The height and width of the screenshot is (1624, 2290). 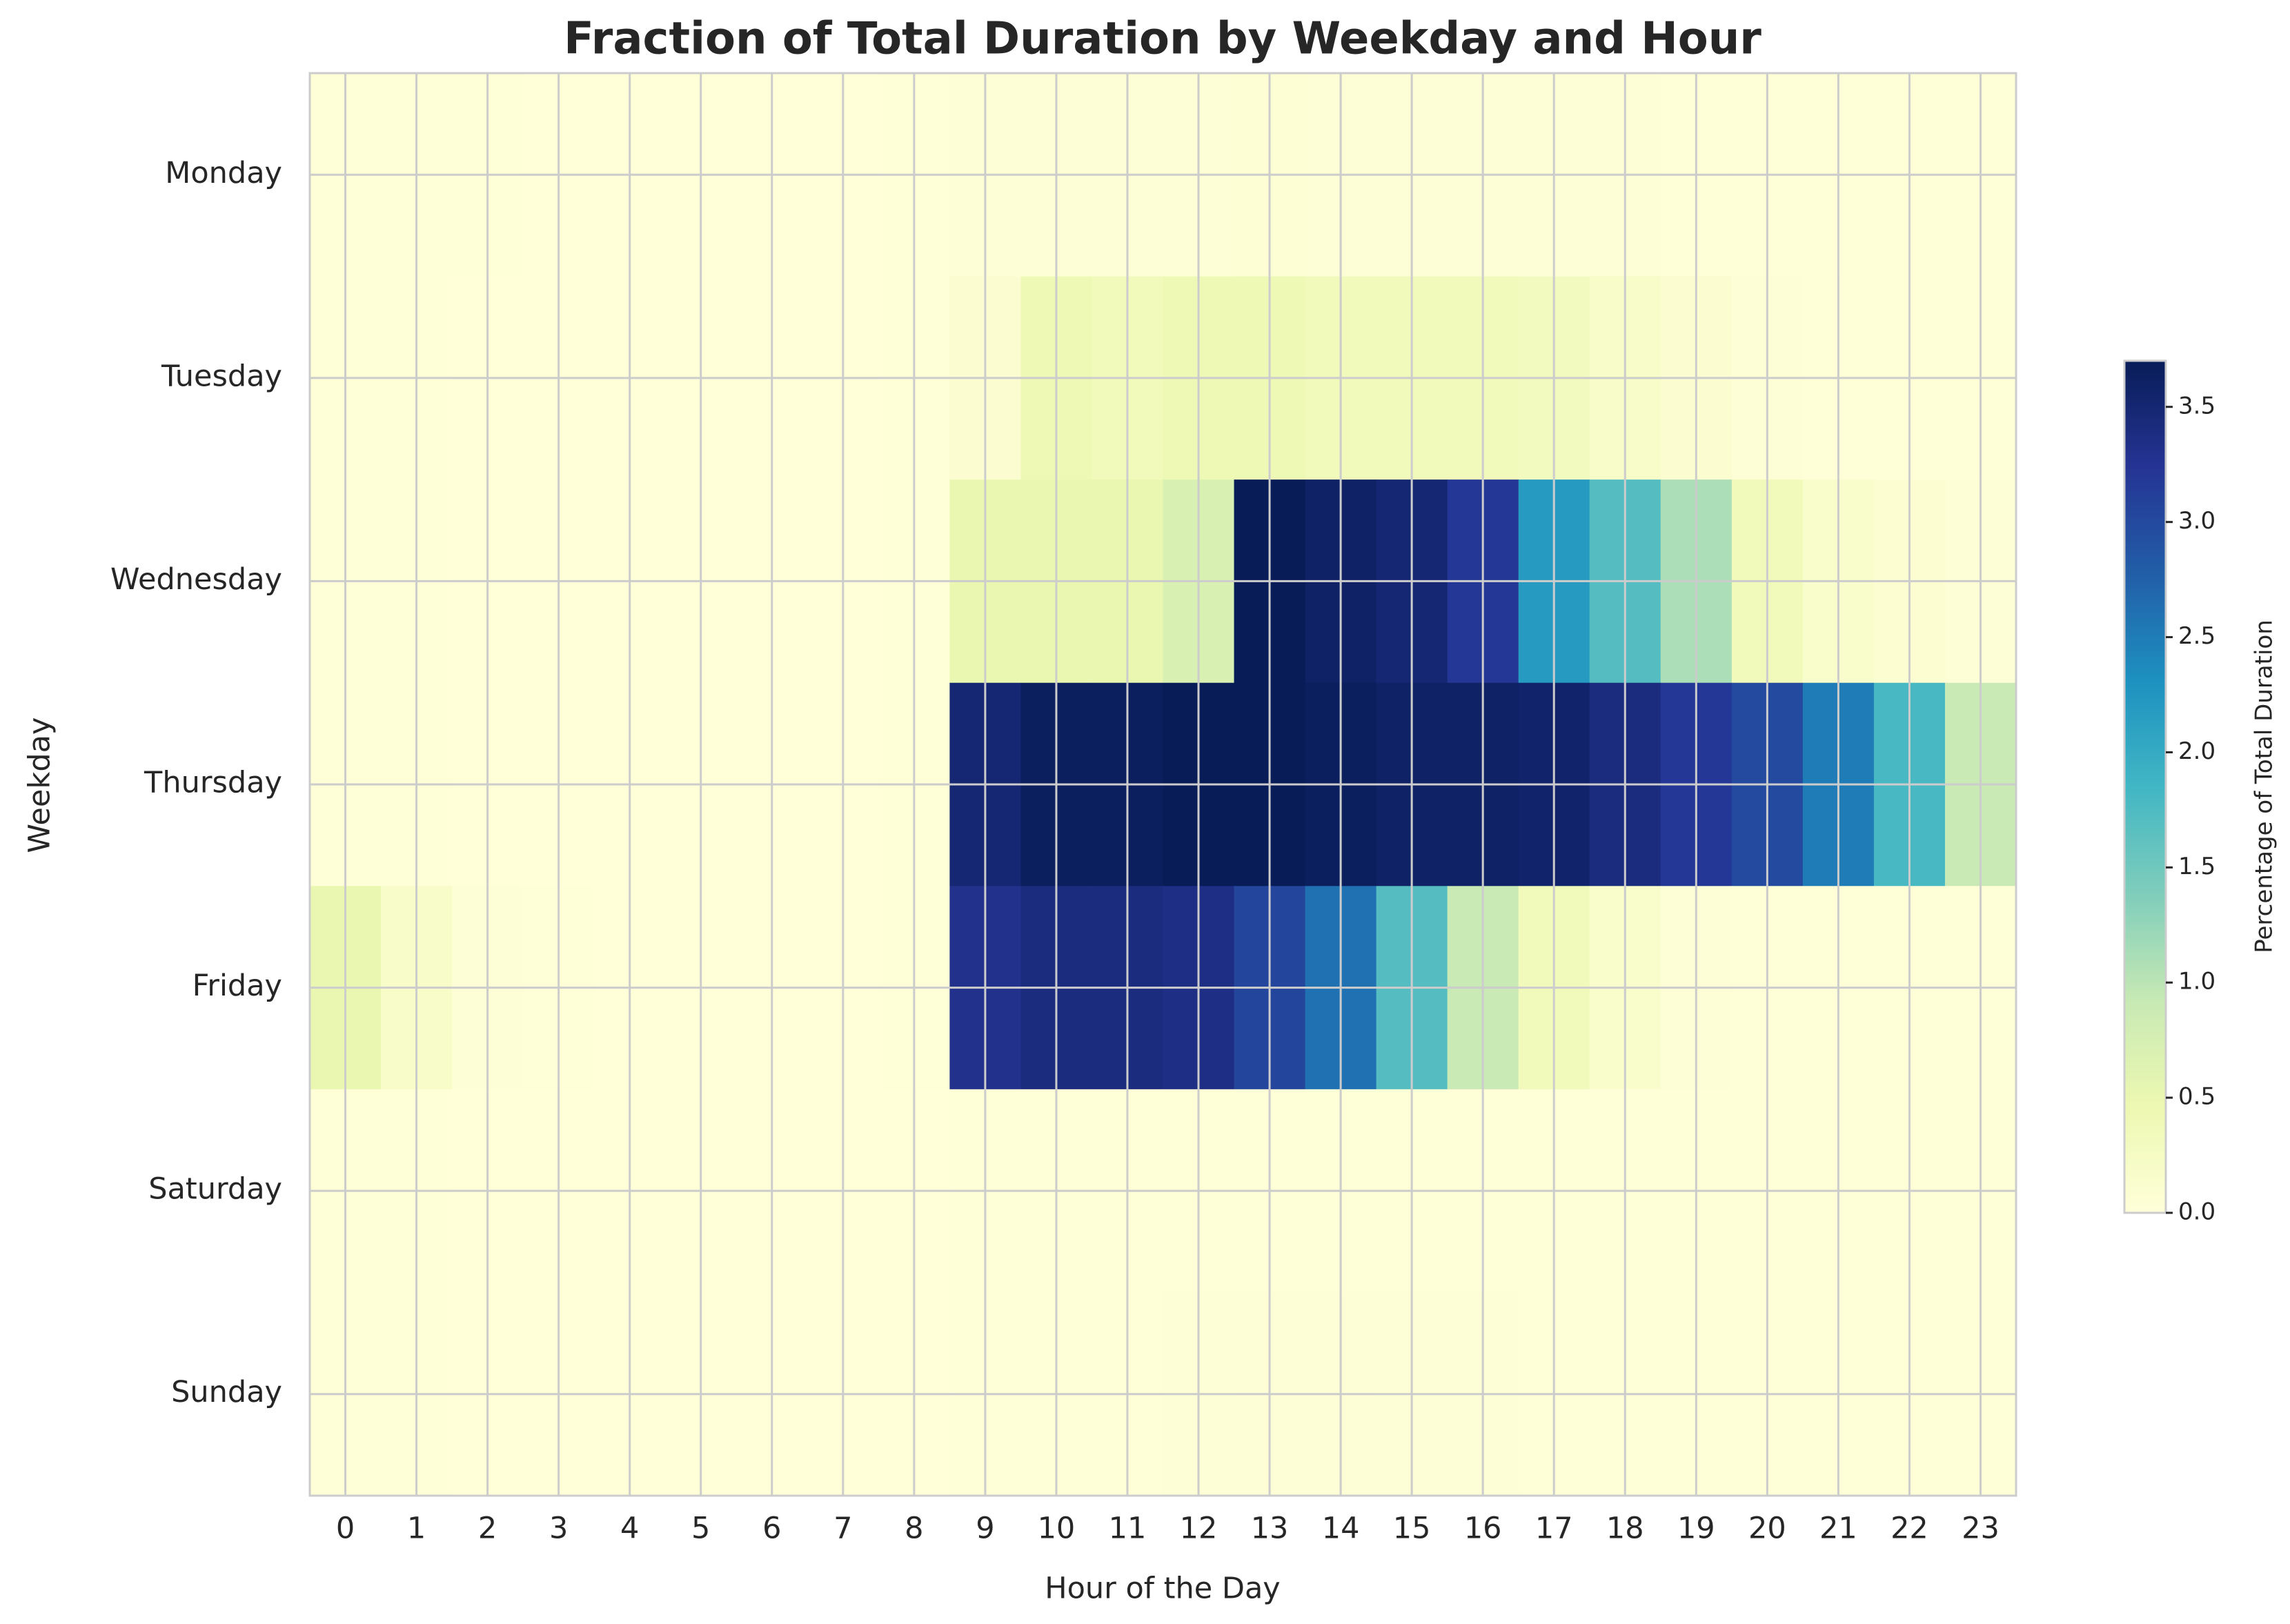 I want to click on x-tick-label: 11, so click(x=1128, y=1529).